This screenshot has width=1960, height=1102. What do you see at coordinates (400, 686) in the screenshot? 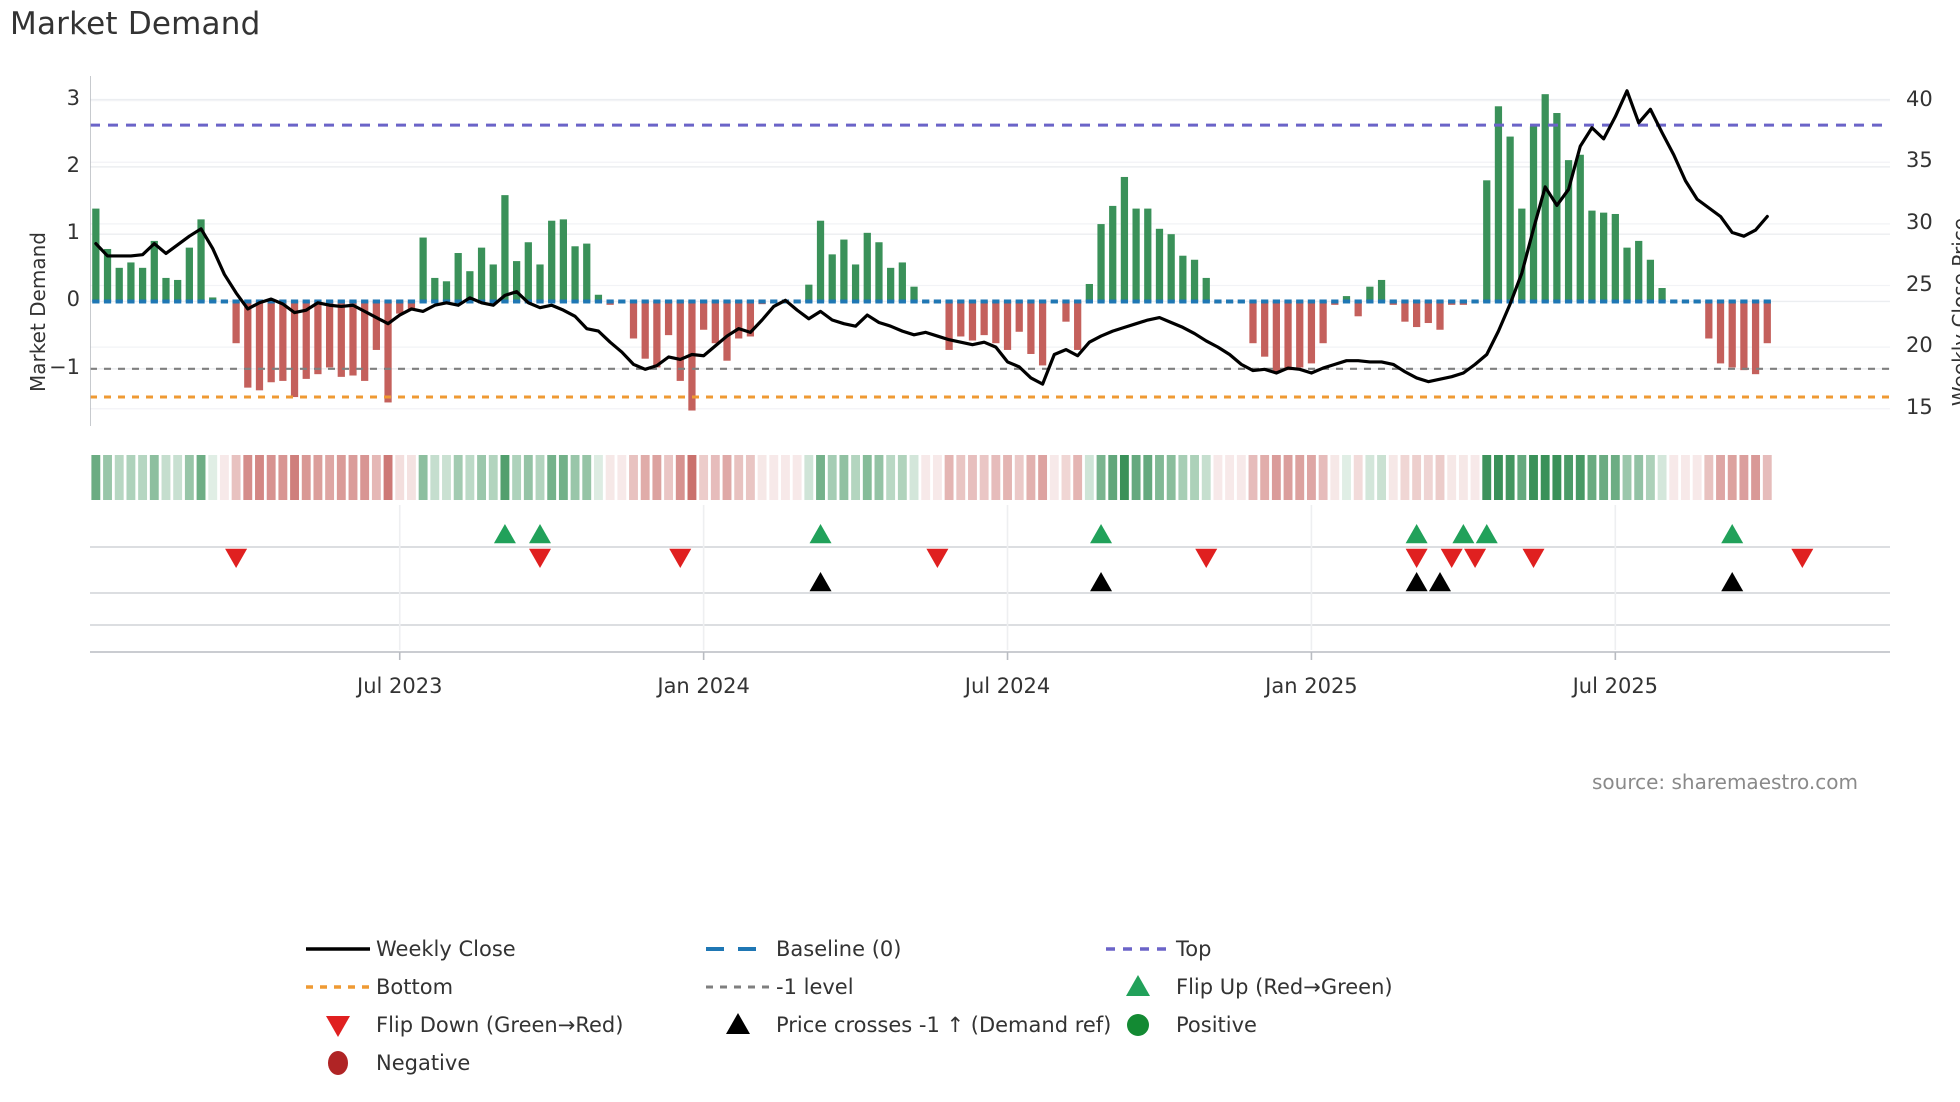
I see `x-tick-label: Jul 2023` at bounding box center [400, 686].